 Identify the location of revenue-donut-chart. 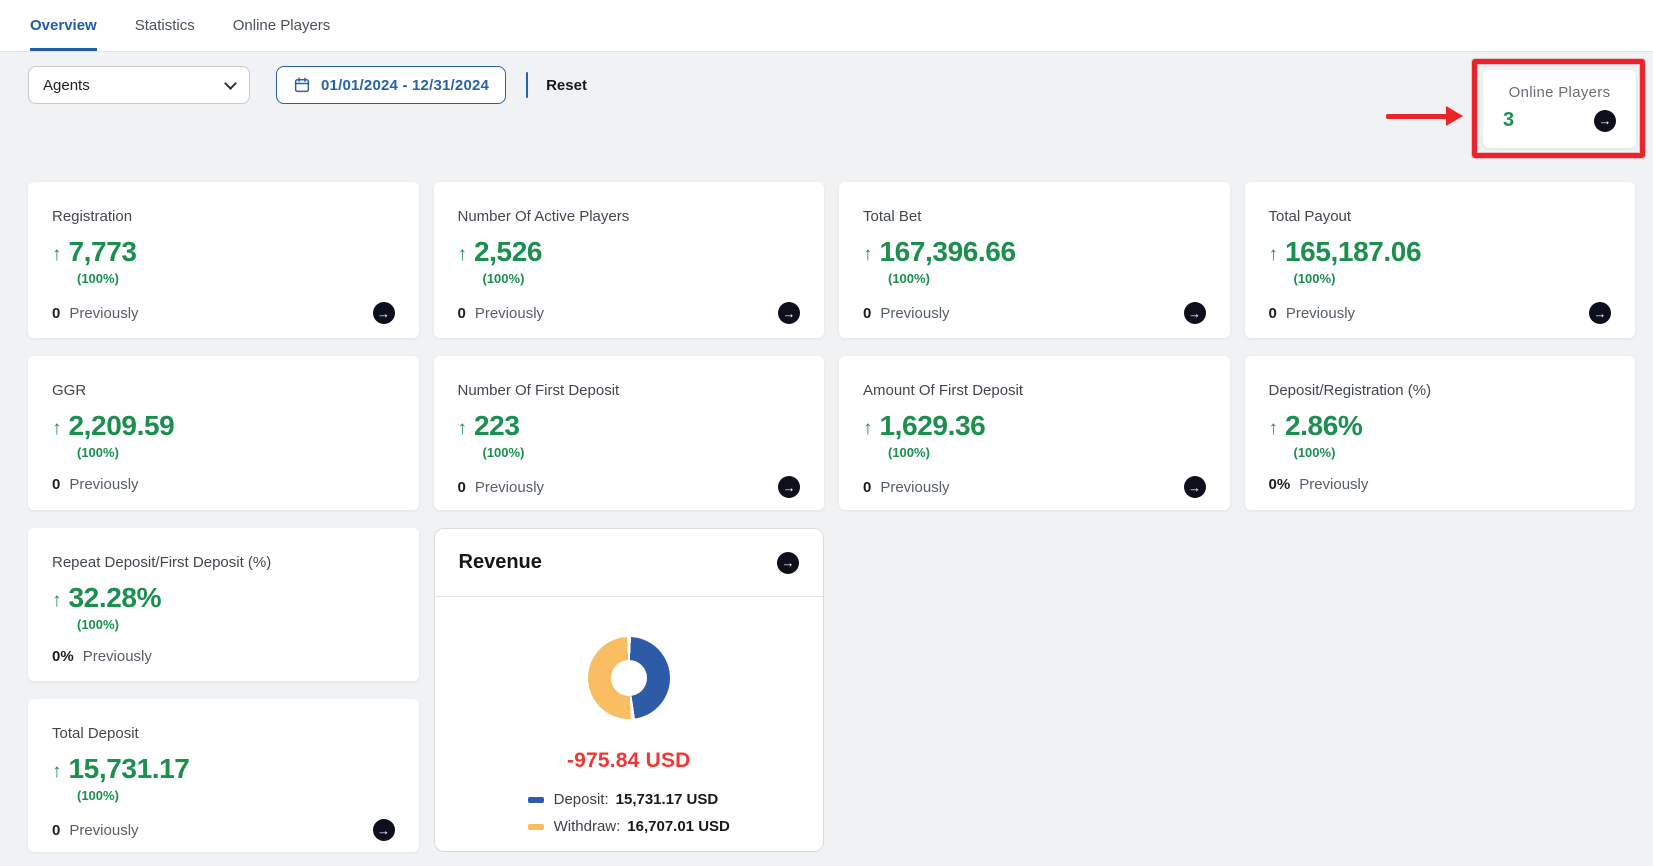
(628, 678).